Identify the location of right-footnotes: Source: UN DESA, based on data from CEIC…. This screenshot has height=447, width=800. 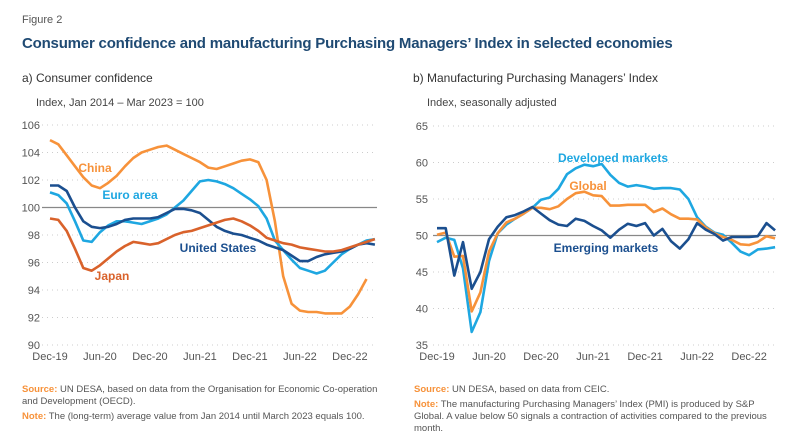
(599, 409).